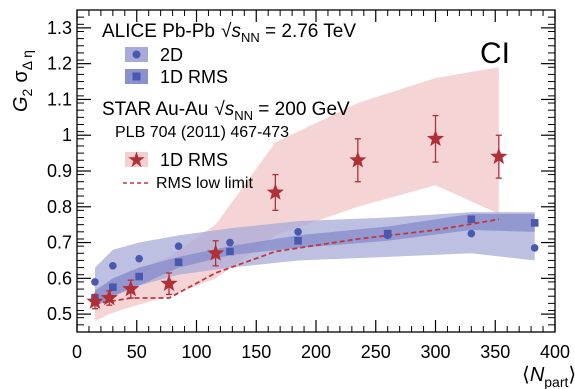 The image size is (575, 389). I want to click on x-tick-label: 350, so click(495, 352).